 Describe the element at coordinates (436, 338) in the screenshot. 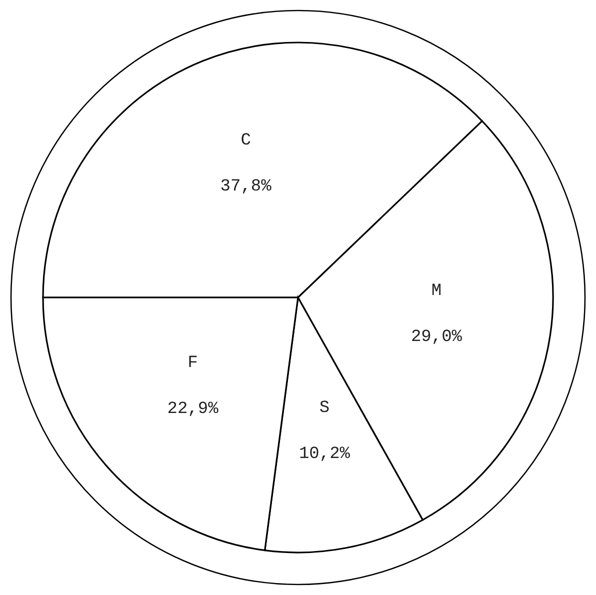

I see `data-label: 29,0%` at that location.